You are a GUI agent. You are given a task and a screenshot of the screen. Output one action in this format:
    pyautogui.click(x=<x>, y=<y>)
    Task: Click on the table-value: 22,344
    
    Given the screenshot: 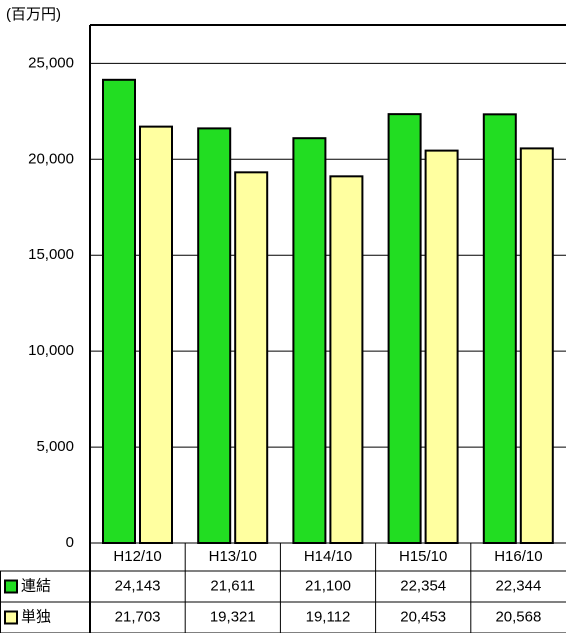 What is the action you would take?
    pyautogui.click(x=518, y=585)
    